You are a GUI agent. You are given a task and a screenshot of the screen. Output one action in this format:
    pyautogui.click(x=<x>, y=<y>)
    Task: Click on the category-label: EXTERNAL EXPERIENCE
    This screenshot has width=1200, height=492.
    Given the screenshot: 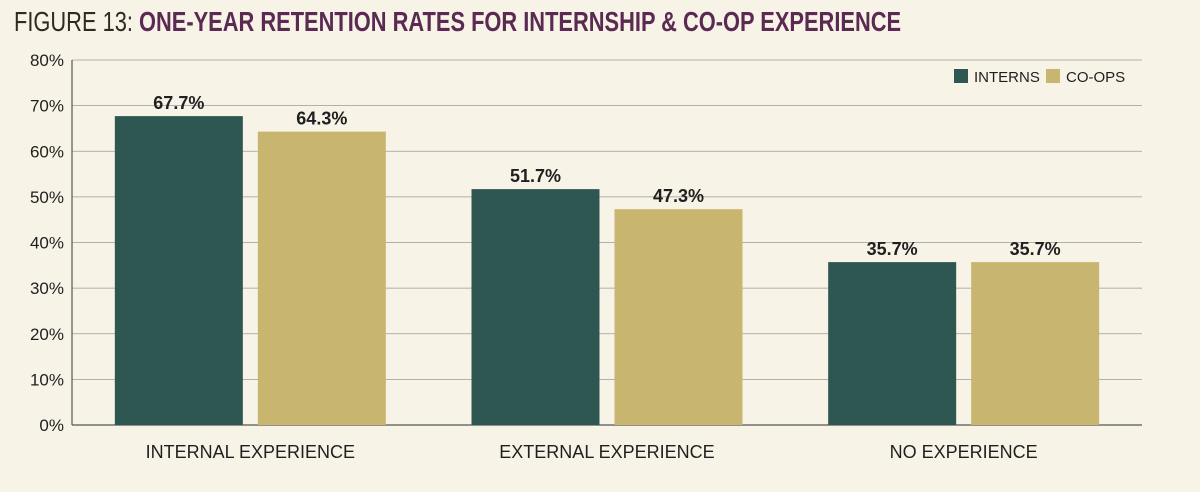 What is the action you would take?
    pyautogui.click(x=606, y=452)
    